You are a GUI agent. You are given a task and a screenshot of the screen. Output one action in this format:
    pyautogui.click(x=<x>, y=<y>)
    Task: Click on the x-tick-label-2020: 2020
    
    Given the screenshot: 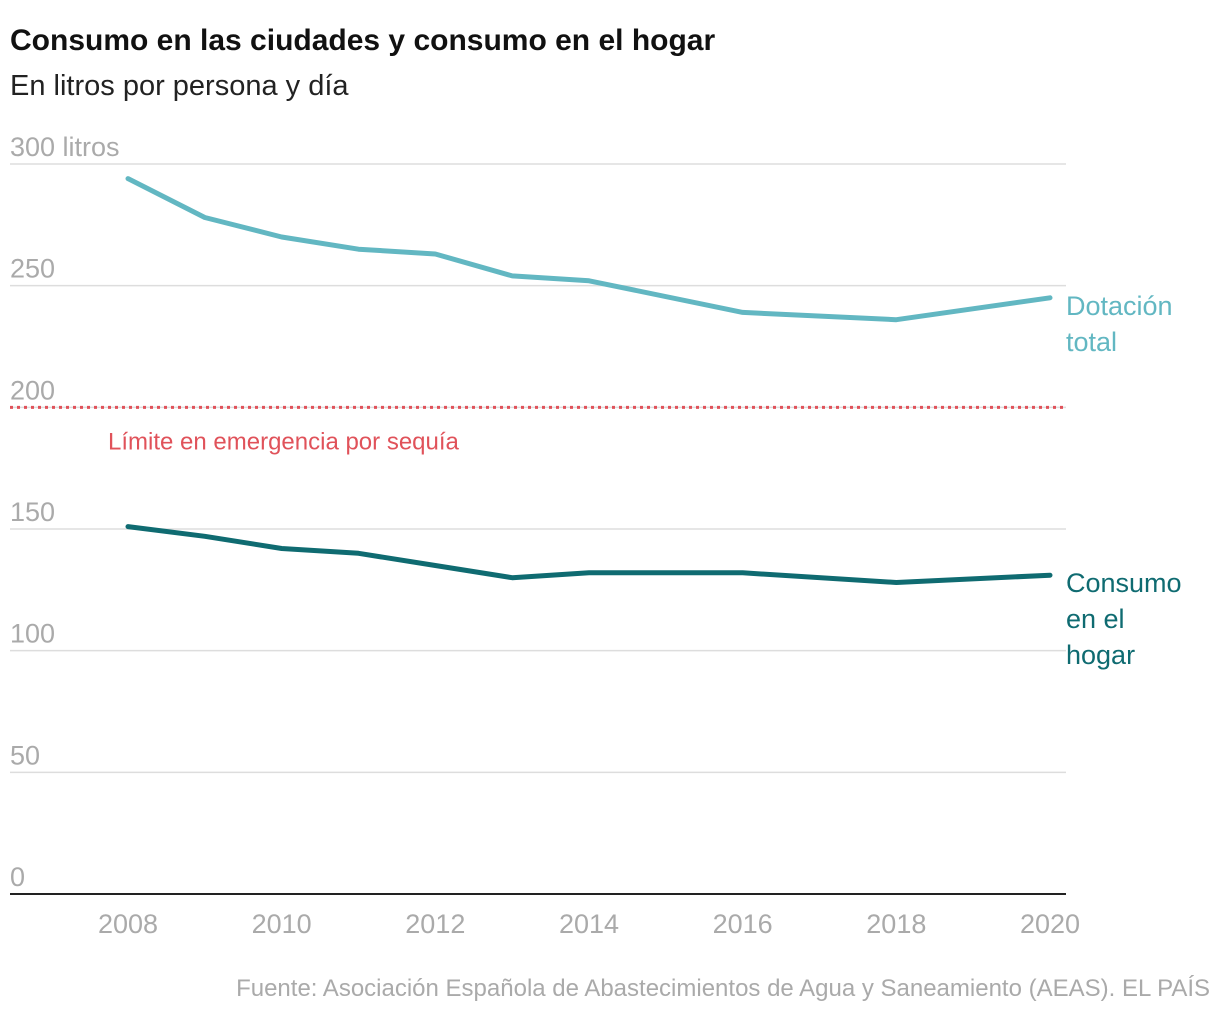 What is the action you would take?
    pyautogui.click(x=1050, y=924)
    